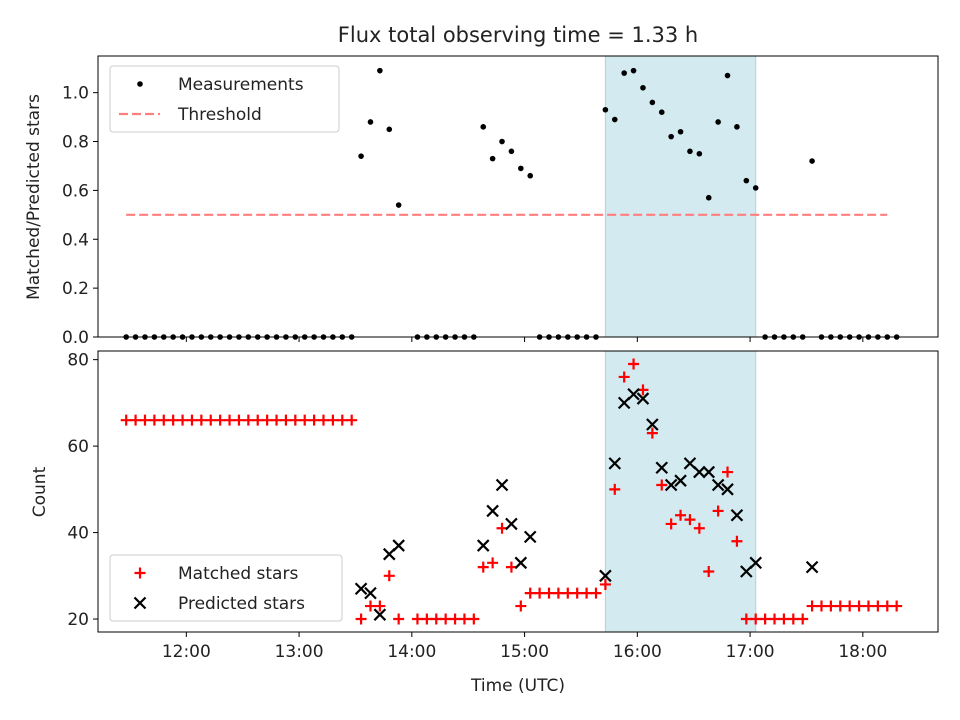 This screenshot has width=960, height=720. Describe the element at coordinates (524, 652) in the screenshot. I see `x-tick-label: 15:00` at that location.